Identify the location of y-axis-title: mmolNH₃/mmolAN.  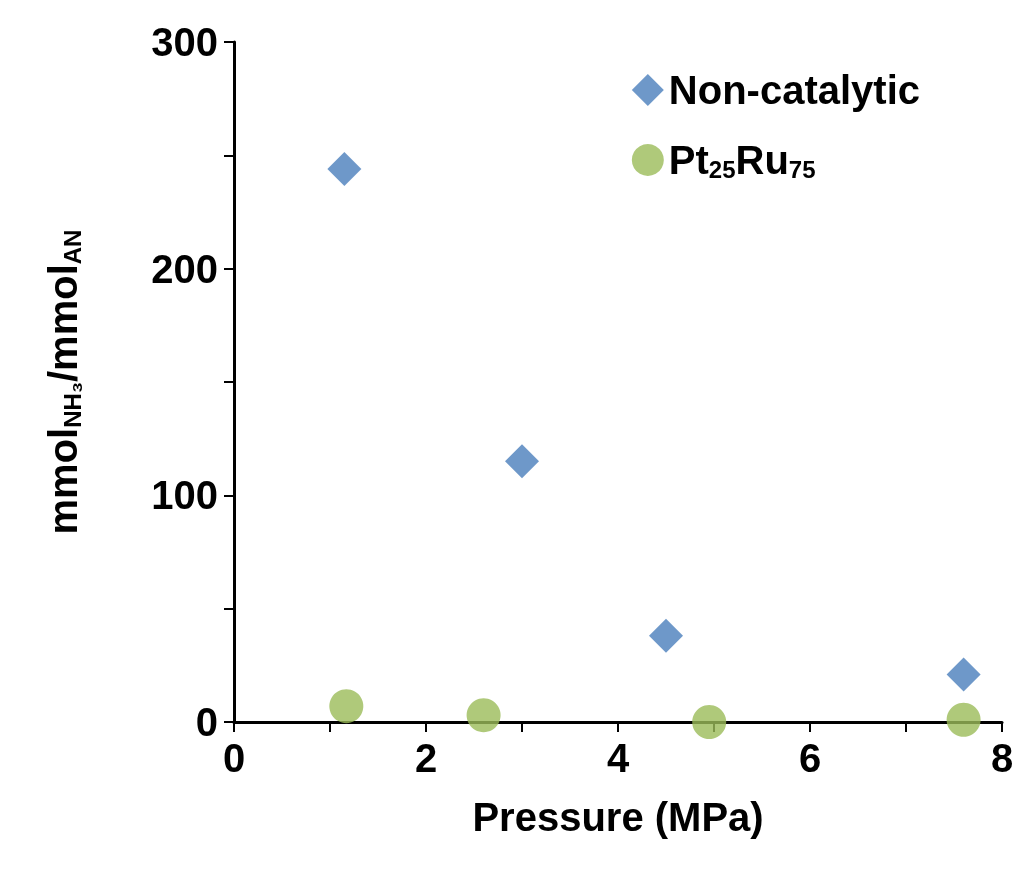
(63, 382).